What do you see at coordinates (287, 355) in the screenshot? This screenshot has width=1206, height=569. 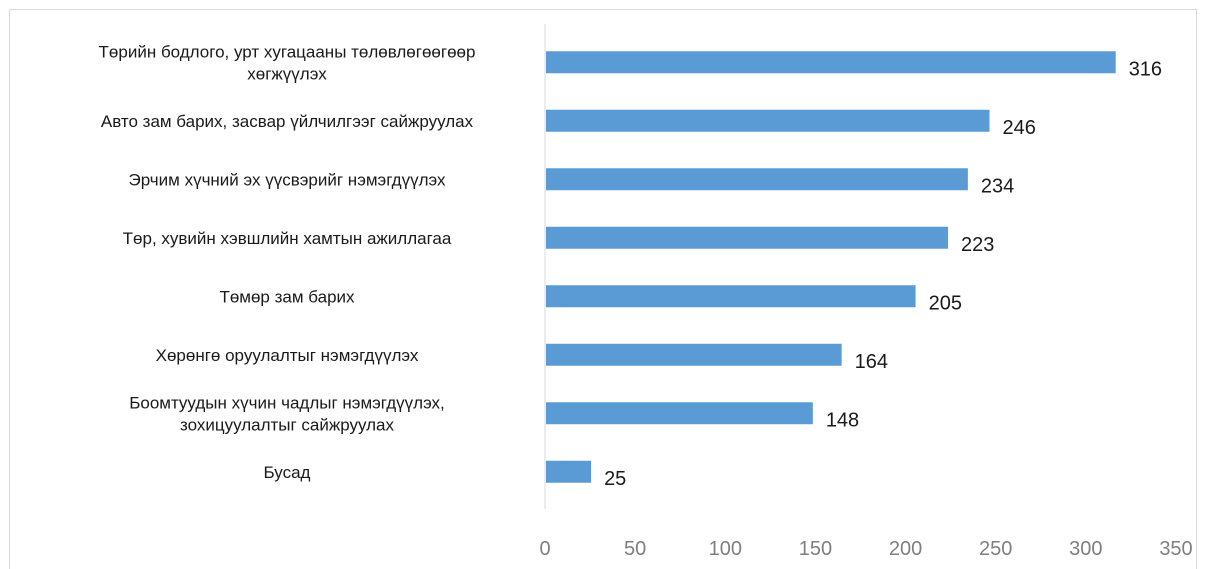 I see `category-label: Хөрөнгө оруулалтыг нэмэгдүүлэх` at bounding box center [287, 355].